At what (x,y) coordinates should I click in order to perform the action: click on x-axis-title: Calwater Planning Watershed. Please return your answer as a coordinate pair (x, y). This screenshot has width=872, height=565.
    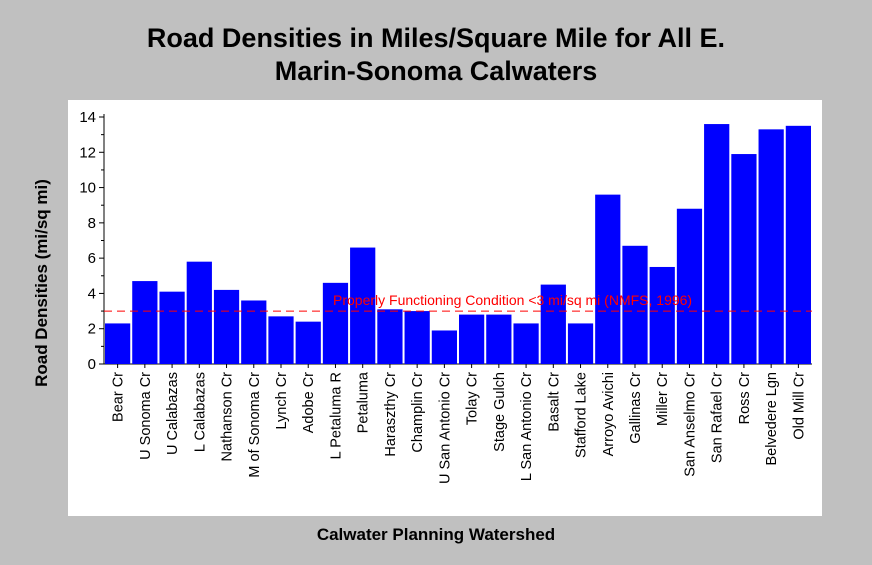
    Looking at the image, I should click on (436, 534).